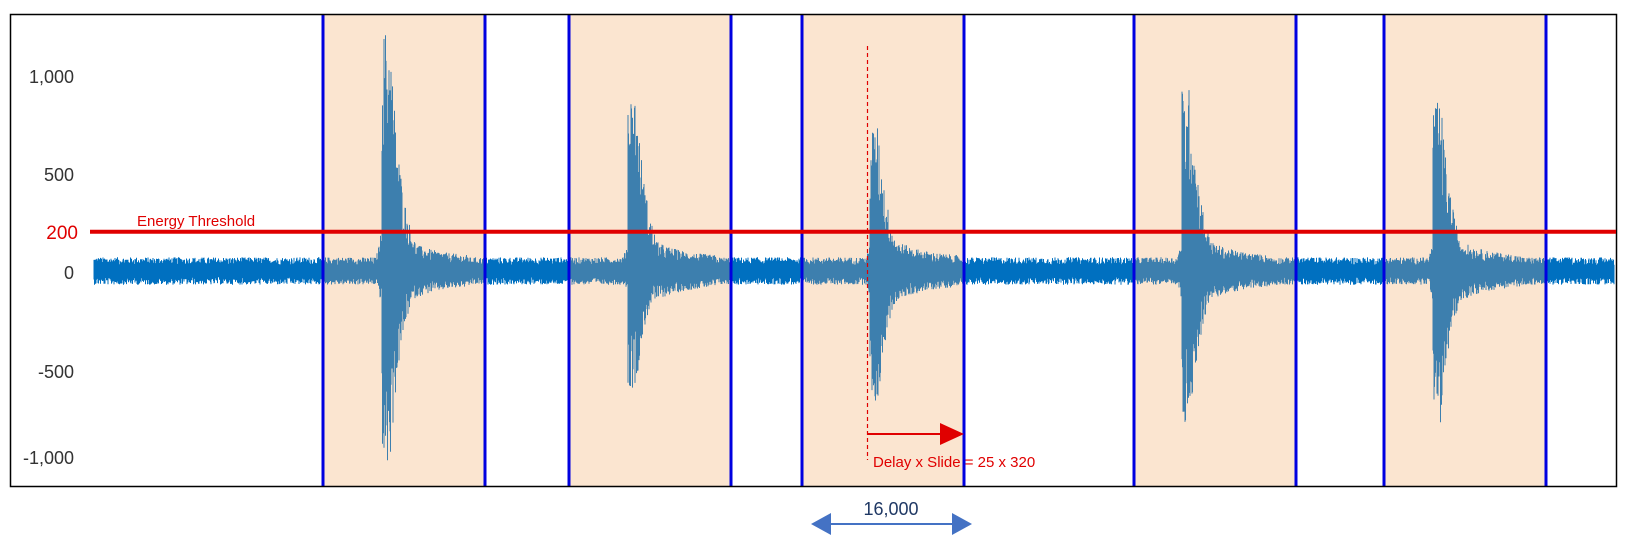 This screenshot has height=544, width=1626. Describe the element at coordinates (952, 434) in the screenshot. I see `delay-arrow-head` at that location.